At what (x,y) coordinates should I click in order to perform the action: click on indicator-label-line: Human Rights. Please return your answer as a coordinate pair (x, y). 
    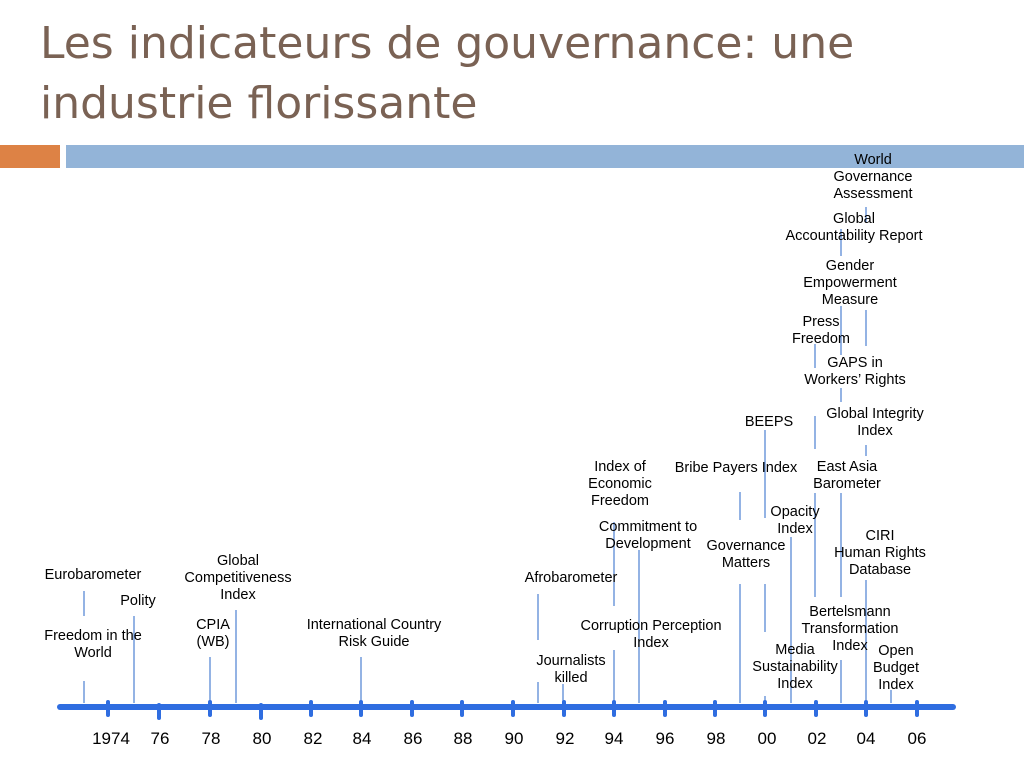
    Looking at the image, I should click on (880, 553).